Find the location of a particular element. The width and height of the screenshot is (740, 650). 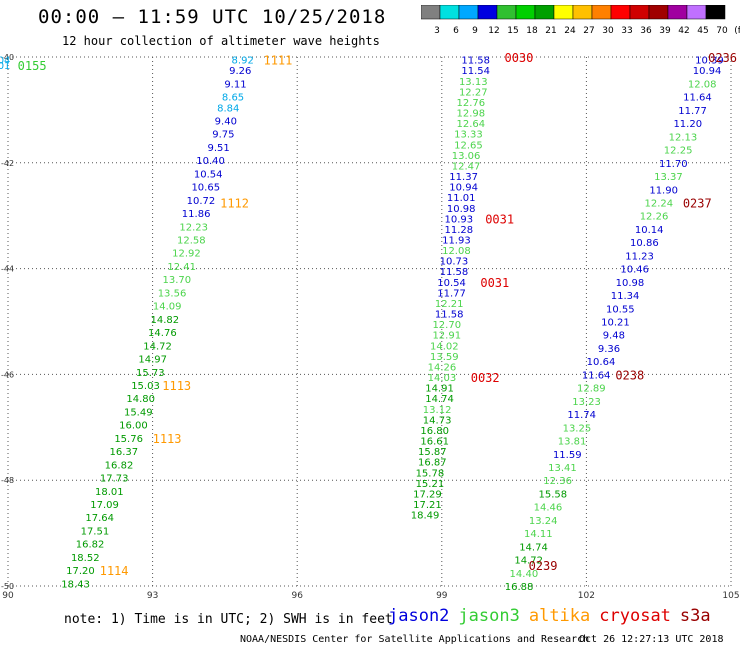

wave-height-value: 15.03 is located at coordinates (145, 386).